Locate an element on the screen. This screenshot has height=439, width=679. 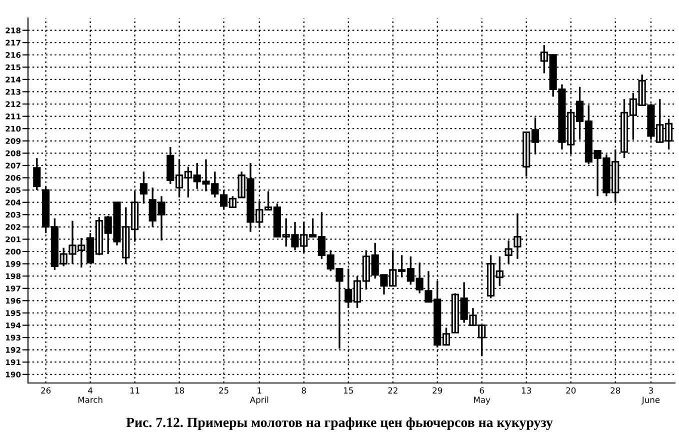
x-tick-label: 26 is located at coordinates (46, 390).